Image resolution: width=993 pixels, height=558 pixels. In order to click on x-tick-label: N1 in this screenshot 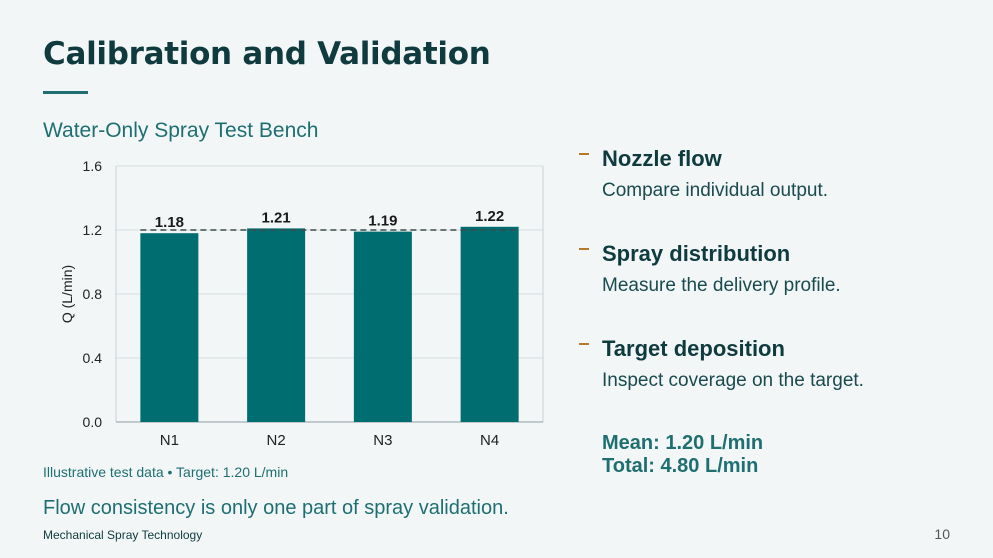, I will do `click(169, 440)`.